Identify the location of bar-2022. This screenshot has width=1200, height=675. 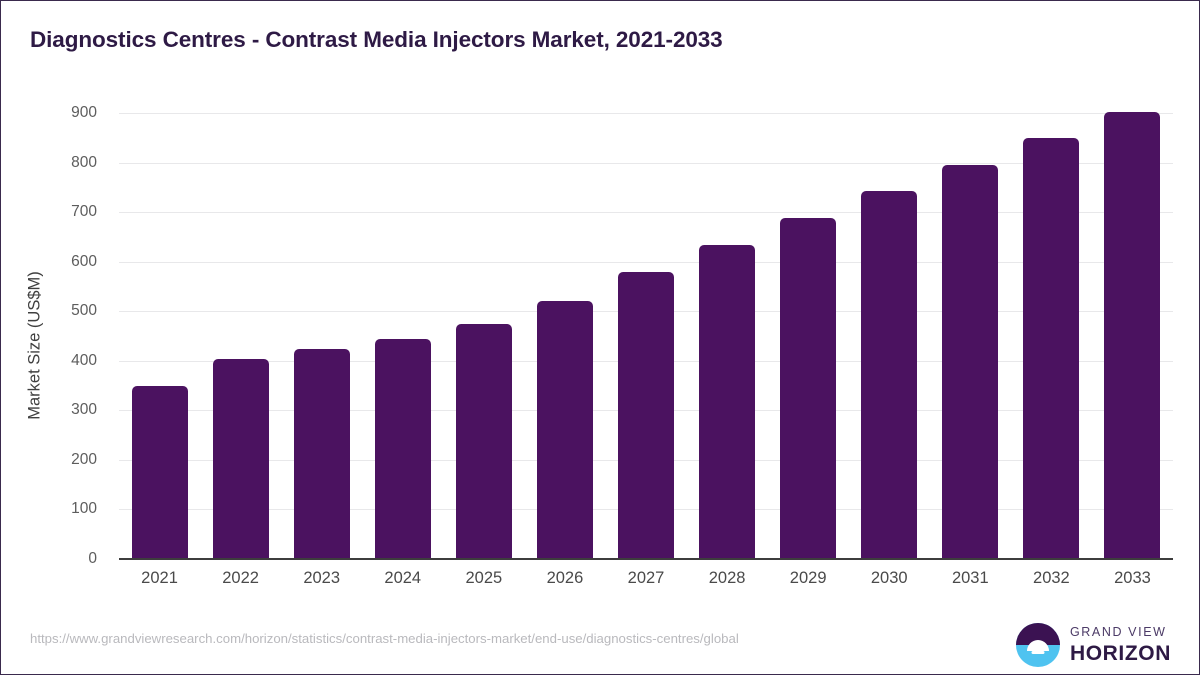
(240, 459).